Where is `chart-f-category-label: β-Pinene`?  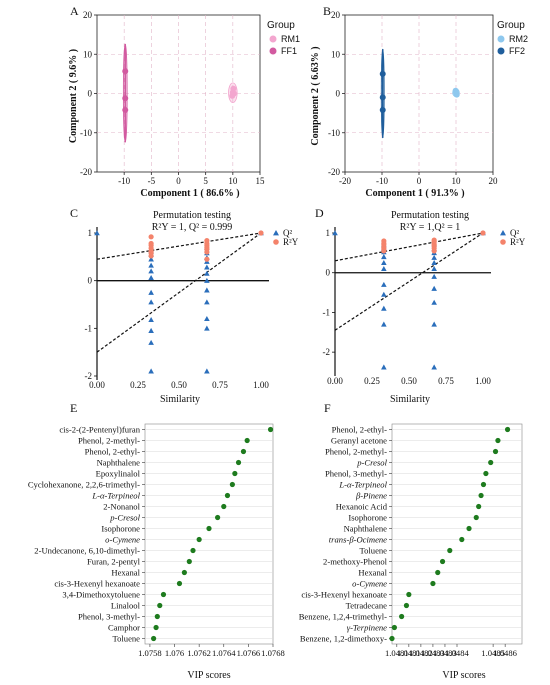
chart-f-category-label: β-Pinene is located at coordinates (371, 496).